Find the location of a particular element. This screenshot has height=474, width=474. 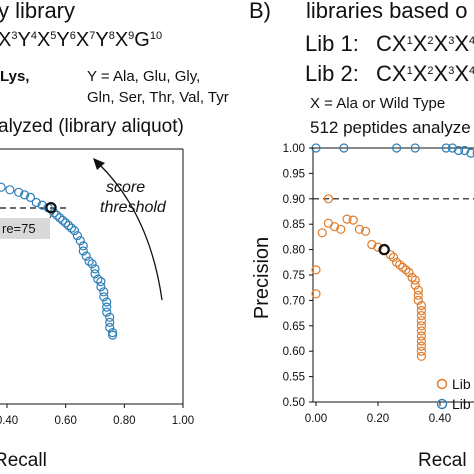

panel-b-y-tick-6: 0.80 is located at coordinates (294, 251).